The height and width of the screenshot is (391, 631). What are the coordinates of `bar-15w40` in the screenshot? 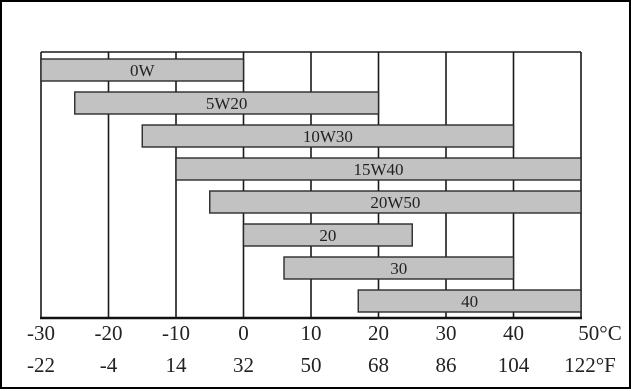 It's located at (378, 169).